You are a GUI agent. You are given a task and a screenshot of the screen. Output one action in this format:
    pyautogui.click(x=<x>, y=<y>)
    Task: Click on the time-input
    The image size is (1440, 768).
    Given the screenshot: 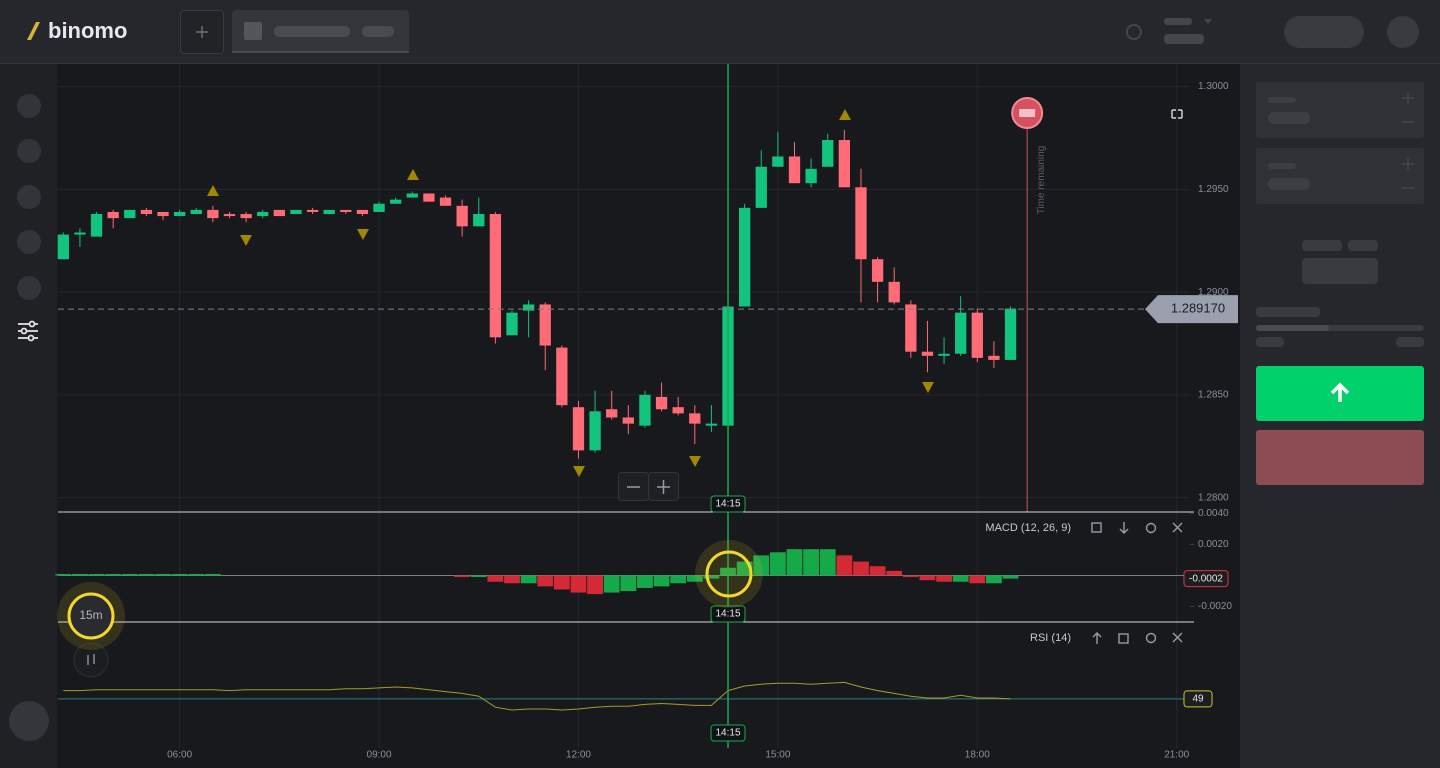 What is the action you would take?
    pyautogui.click(x=1340, y=110)
    